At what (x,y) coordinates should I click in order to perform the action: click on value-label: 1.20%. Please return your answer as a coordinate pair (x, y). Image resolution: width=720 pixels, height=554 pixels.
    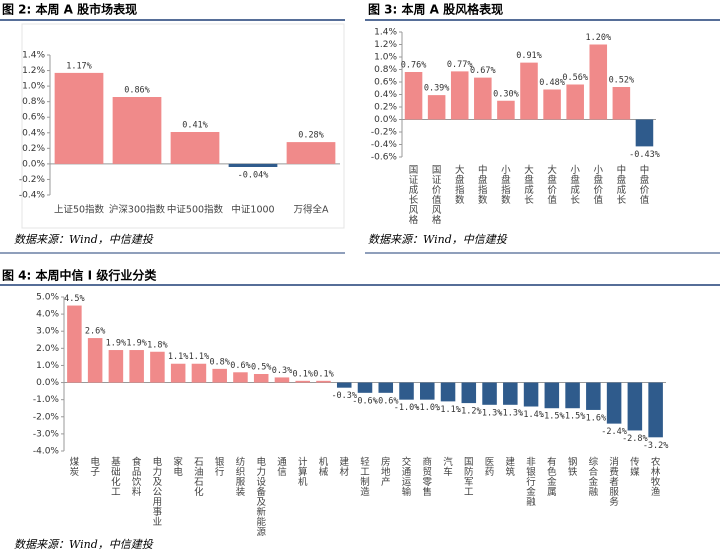
    Looking at the image, I should click on (598, 38).